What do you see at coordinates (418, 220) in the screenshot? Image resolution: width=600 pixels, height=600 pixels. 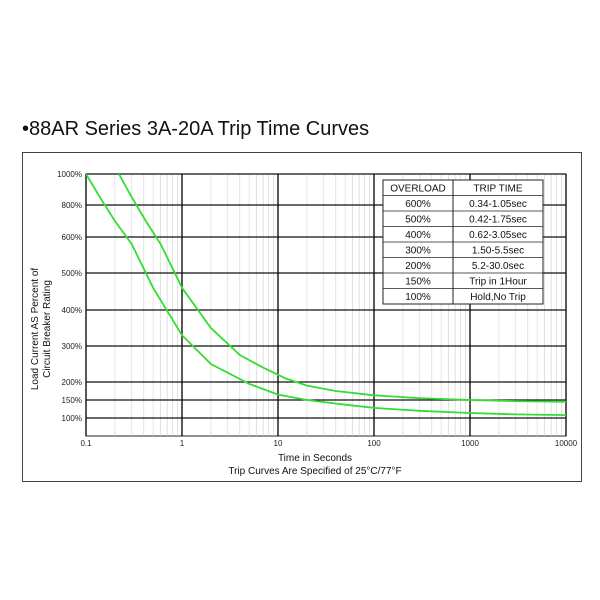 I see `table-cell-overload: 500%` at bounding box center [418, 220].